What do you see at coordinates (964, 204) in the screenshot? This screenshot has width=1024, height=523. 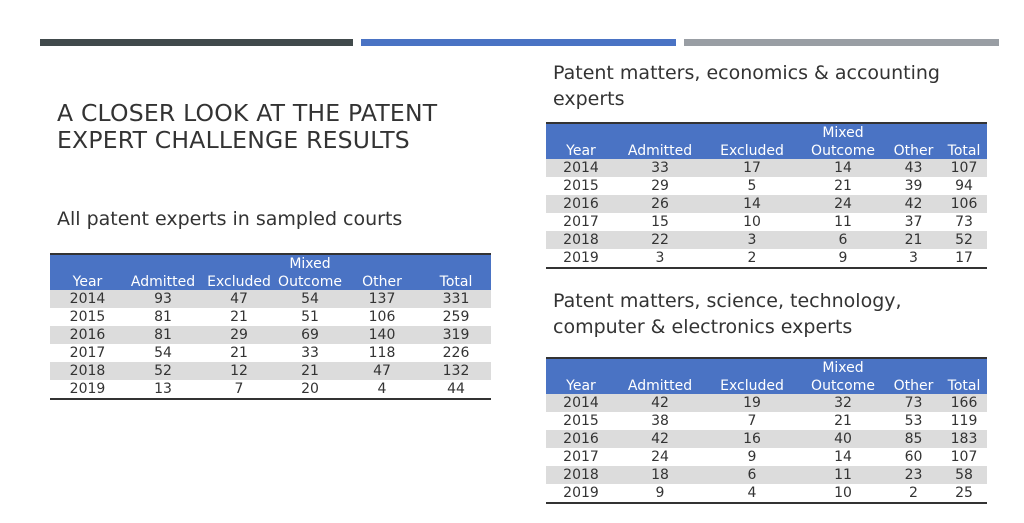 I see `value-cell: 106` at bounding box center [964, 204].